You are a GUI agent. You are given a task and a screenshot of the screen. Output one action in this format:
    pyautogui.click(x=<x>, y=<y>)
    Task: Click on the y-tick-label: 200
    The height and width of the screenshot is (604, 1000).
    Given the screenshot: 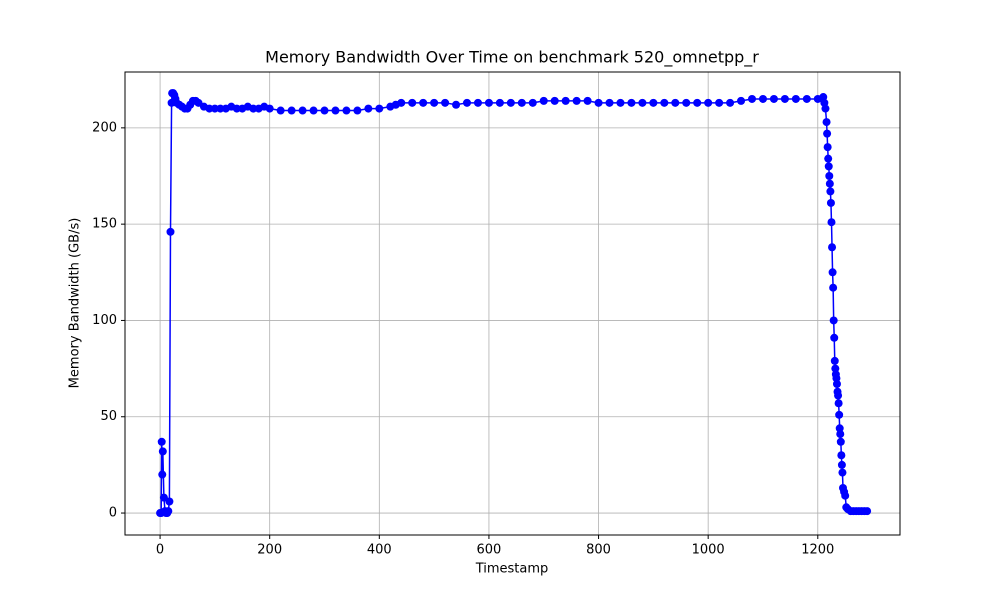 What is the action you would take?
    pyautogui.click(x=104, y=127)
    